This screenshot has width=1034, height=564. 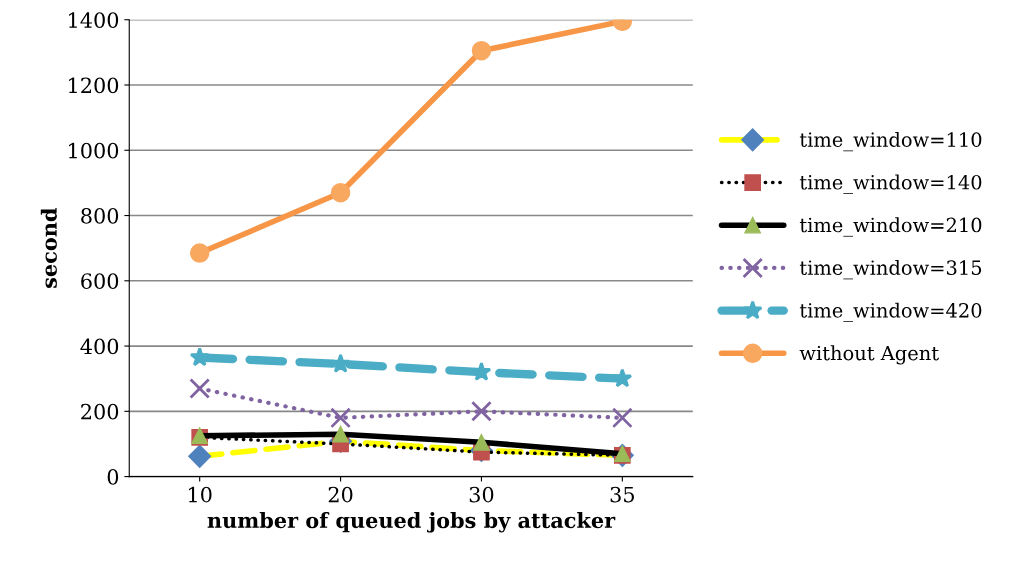 I want to click on x-tick-label: 30, so click(x=481, y=494).